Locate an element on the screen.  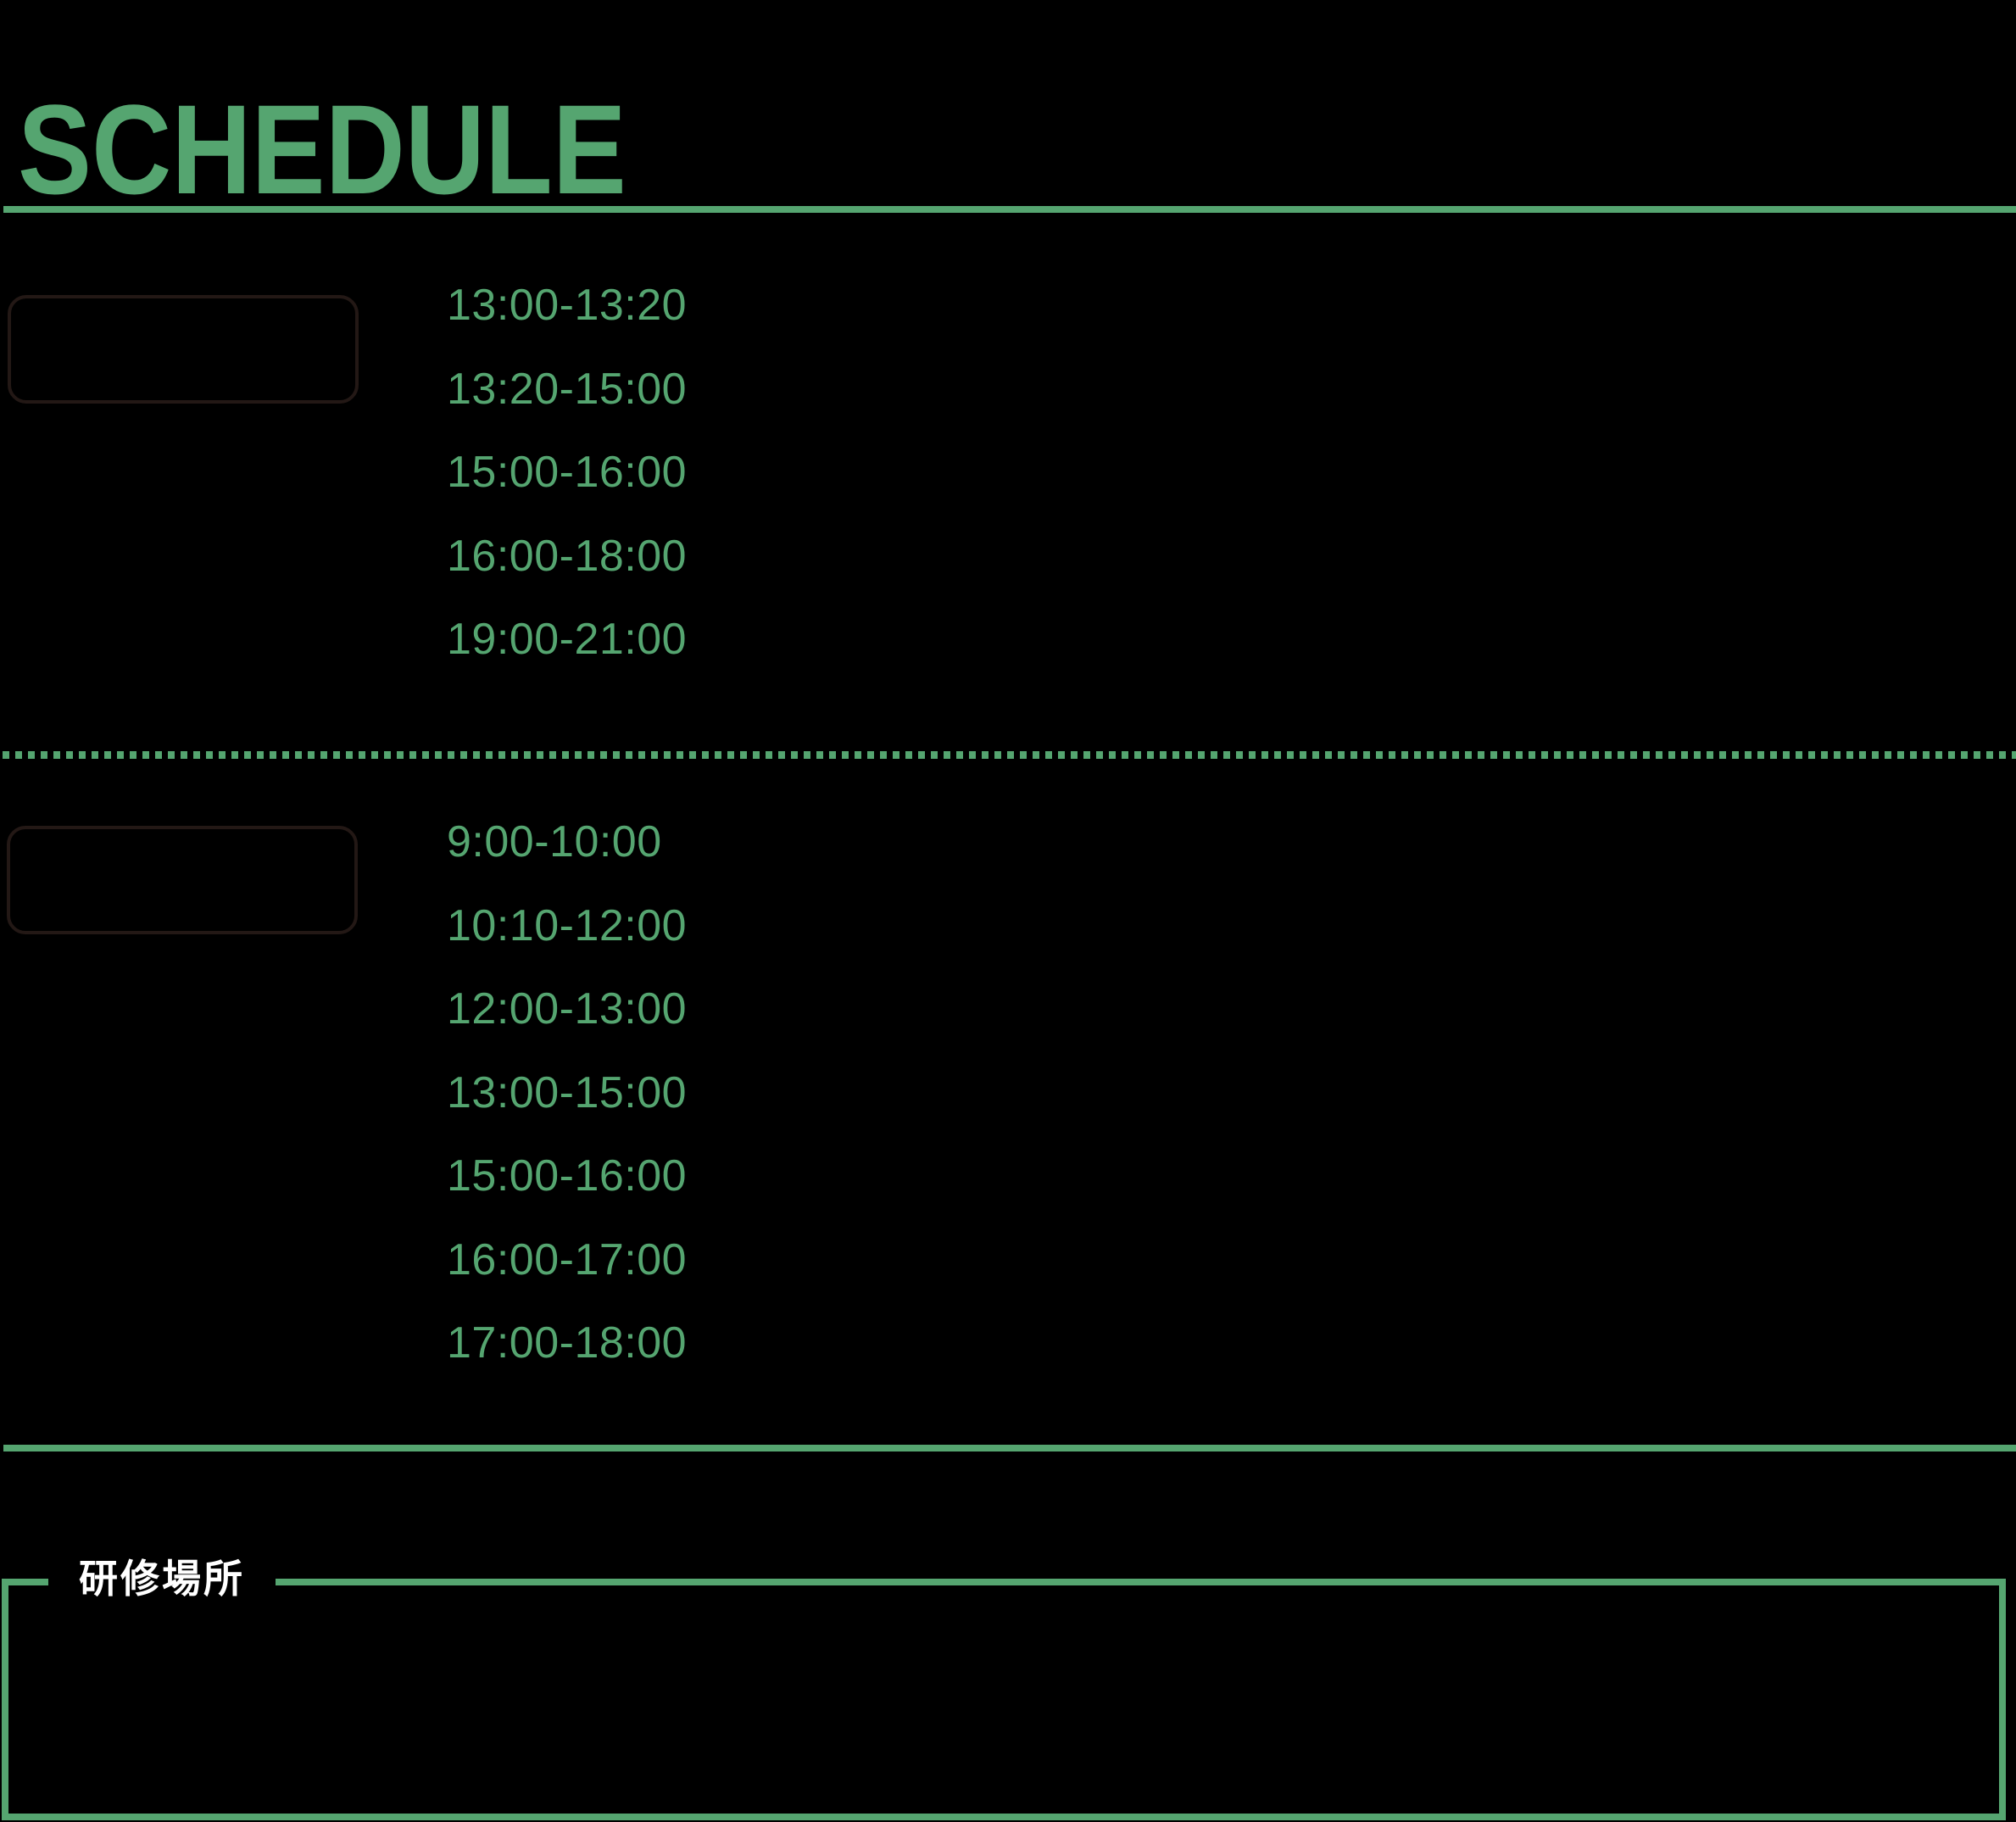
day2-label-box is located at coordinates (182, 880).